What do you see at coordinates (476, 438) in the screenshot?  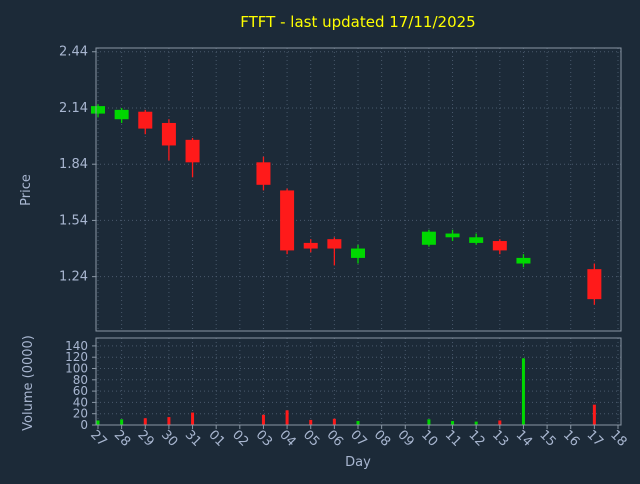 I see `svg-text: 12` at bounding box center [476, 438].